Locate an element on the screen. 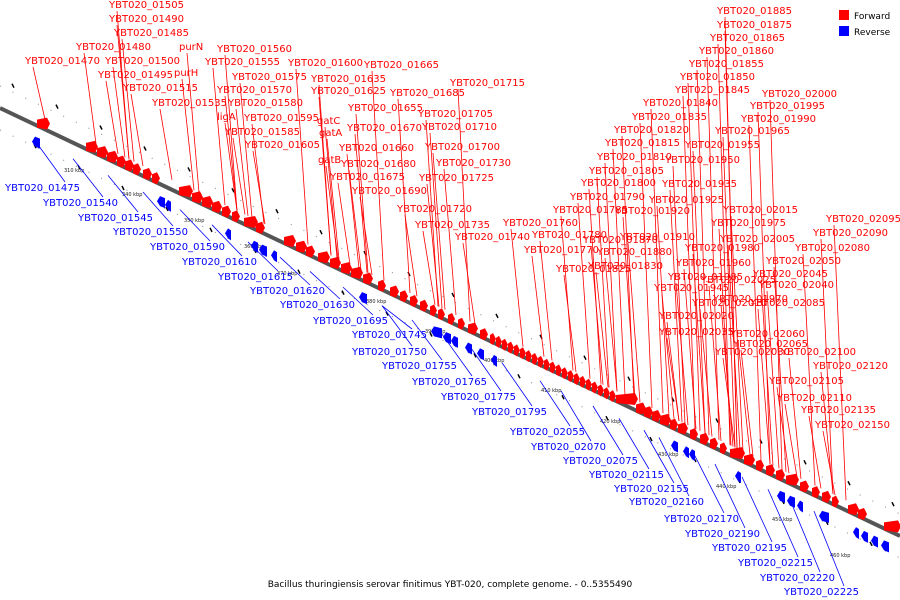  forward-gene-label: YBT020_02150 is located at coordinates (852, 425).